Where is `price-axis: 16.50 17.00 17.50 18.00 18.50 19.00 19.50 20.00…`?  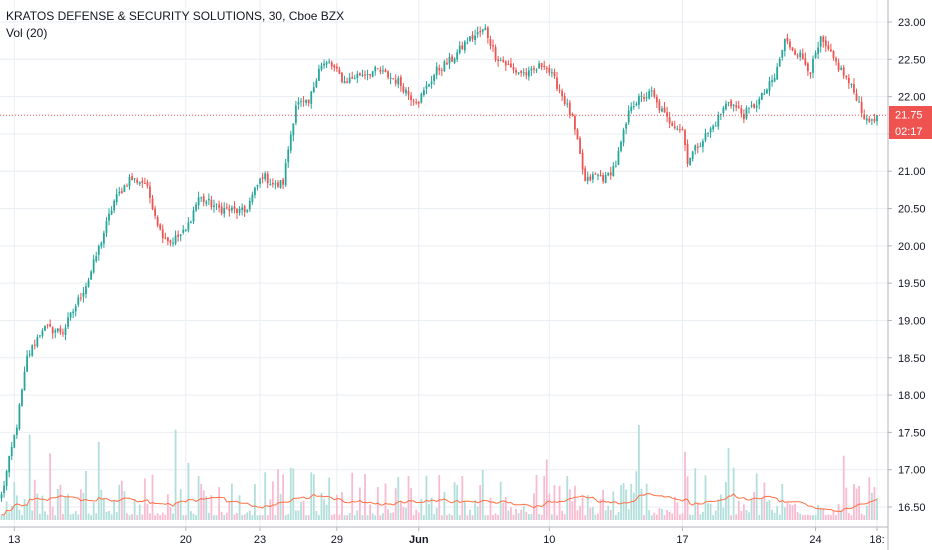
price-axis: 16.50 17.00 17.50 18.00 18.50 19.00 19.50 20.00… is located at coordinates (907, 265).